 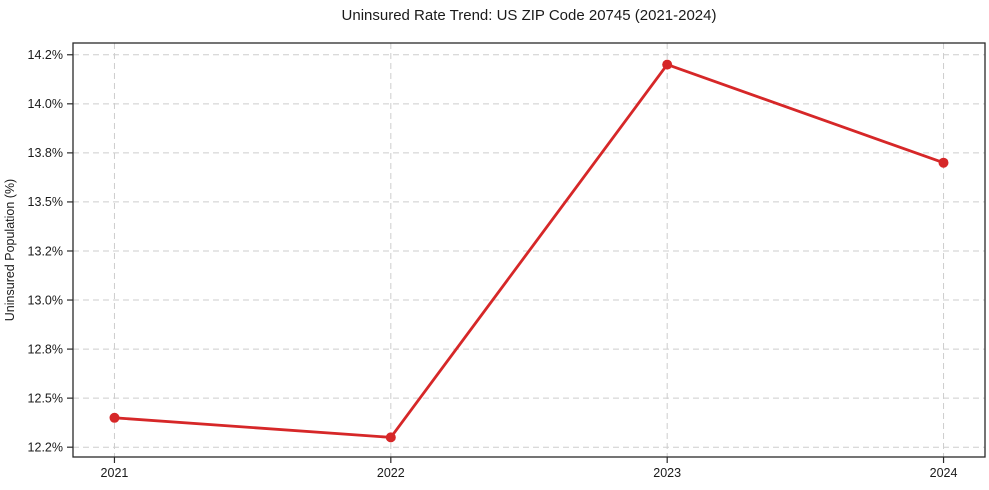 I want to click on y-axis-title: Uninsured Population (%), so click(x=10, y=250).